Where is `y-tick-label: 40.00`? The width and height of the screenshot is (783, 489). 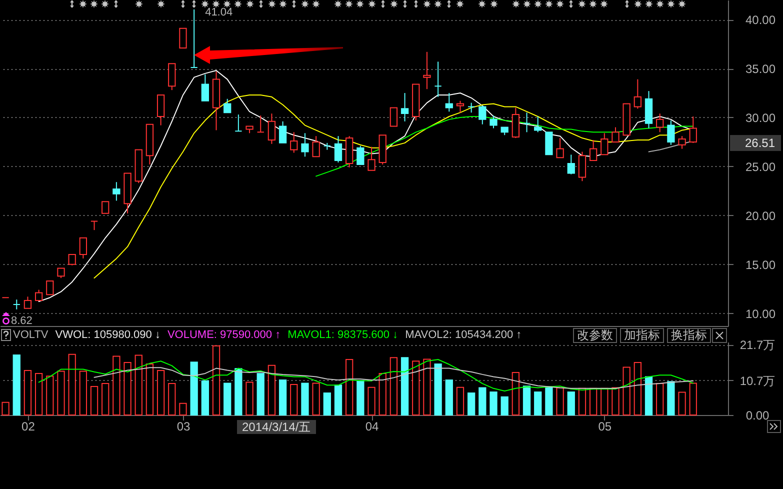 y-tick-label: 40.00 is located at coordinates (760, 20).